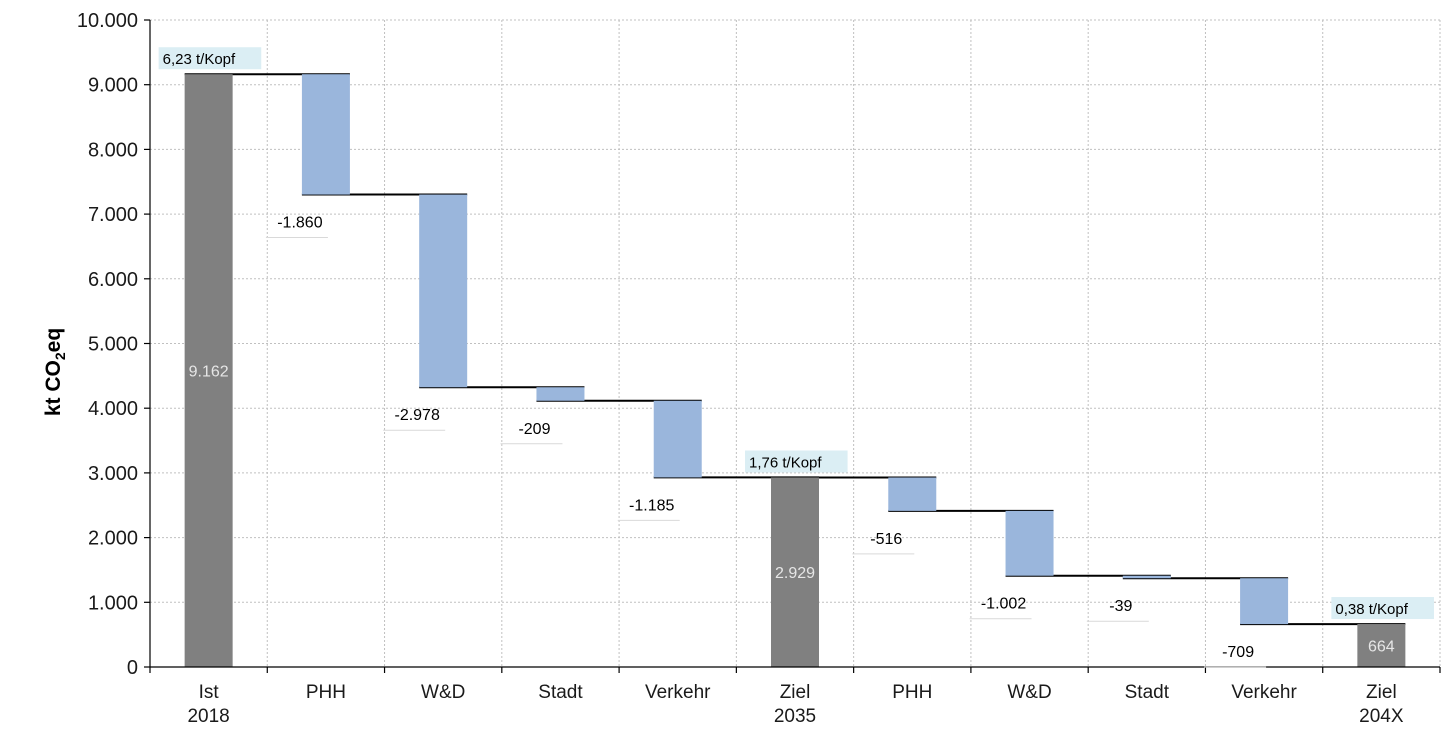  Describe the element at coordinates (113, 345) in the screenshot. I see `y-tick-label: 5.000` at that location.